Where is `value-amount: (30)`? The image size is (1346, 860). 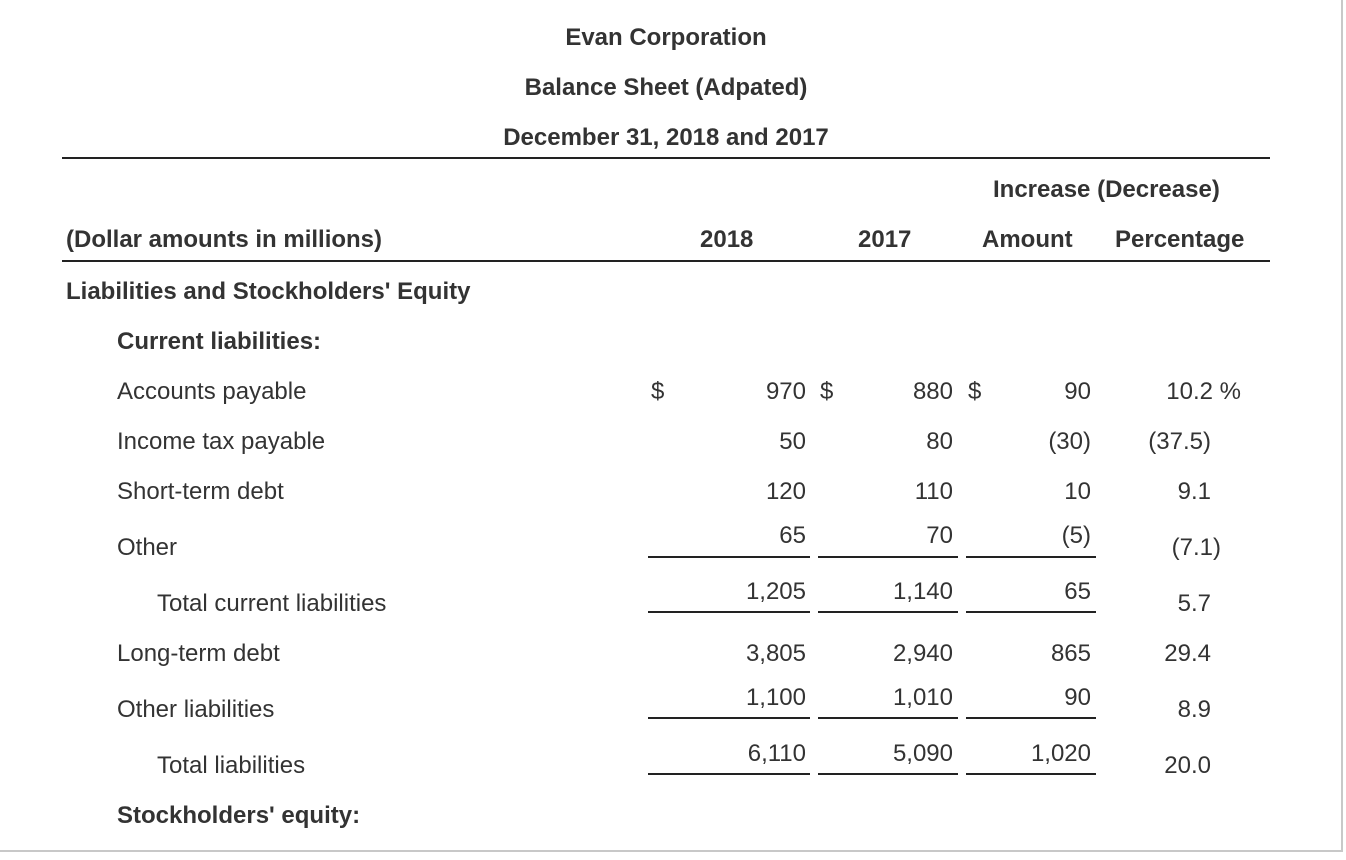 value-amount: (30) is located at coordinates (1069, 441).